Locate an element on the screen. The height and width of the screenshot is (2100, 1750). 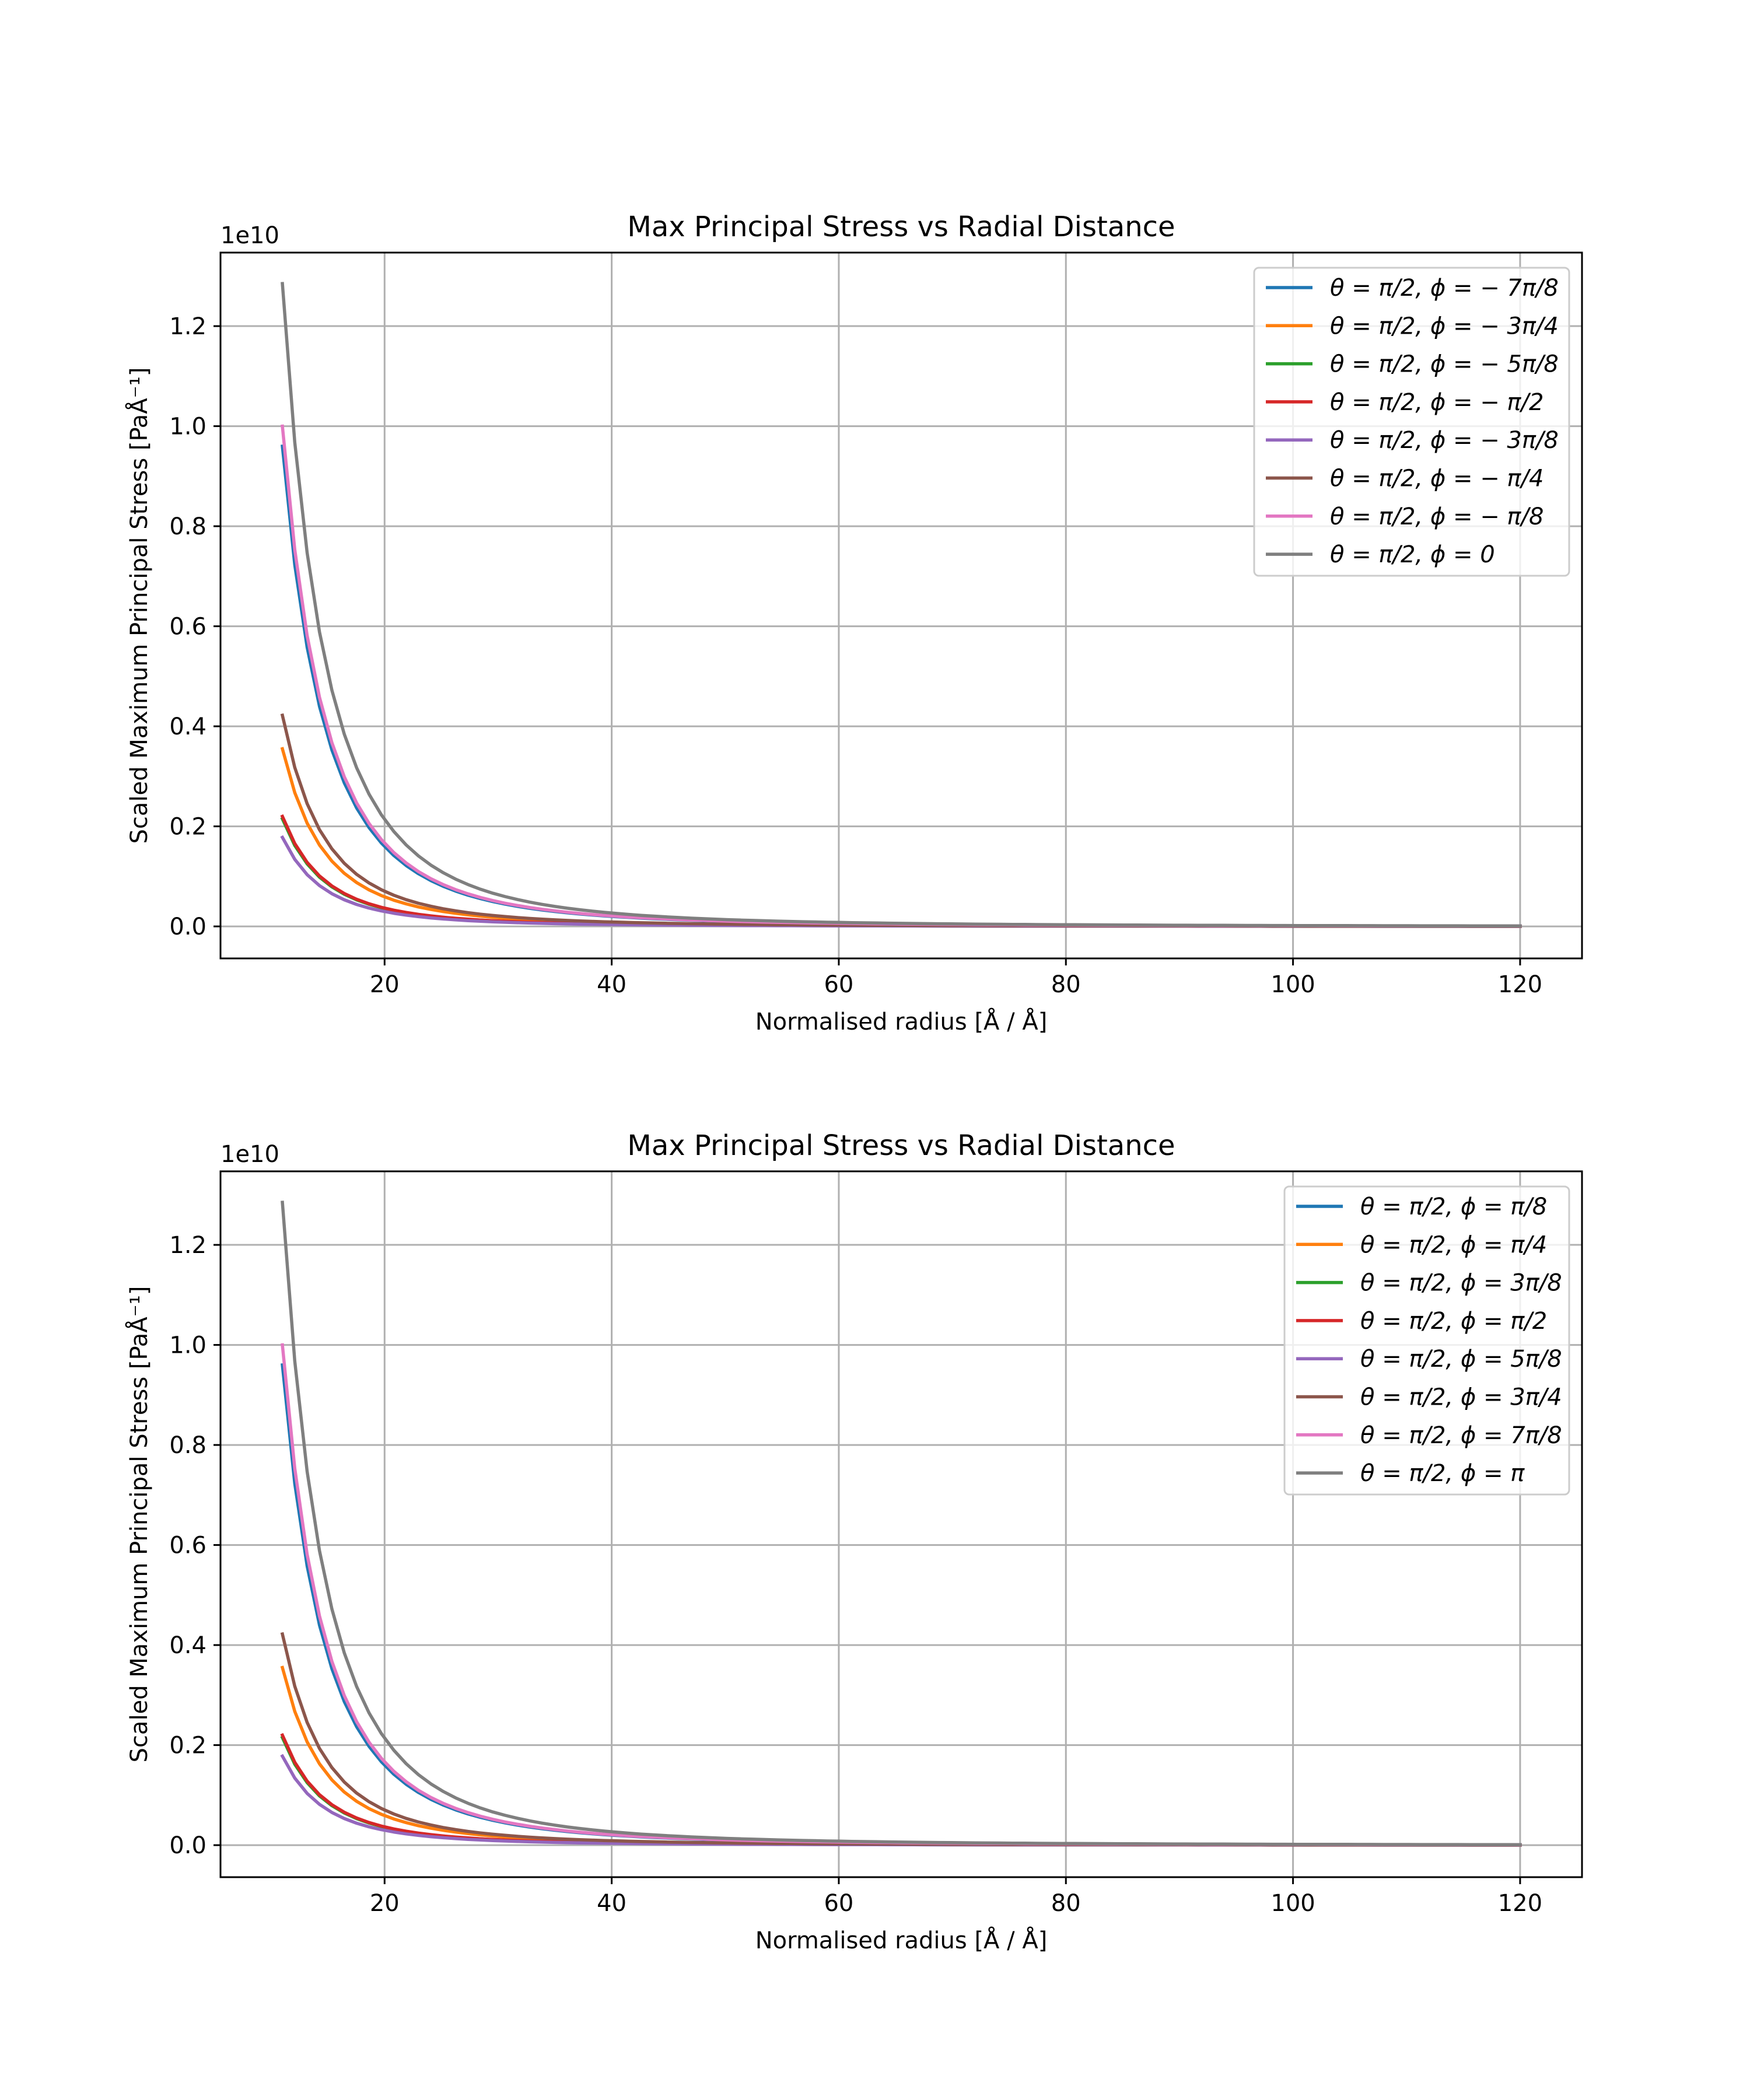
legend-entry: θ = π/2, ϕ = − 3π/8 is located at coordinates (1444, 440).